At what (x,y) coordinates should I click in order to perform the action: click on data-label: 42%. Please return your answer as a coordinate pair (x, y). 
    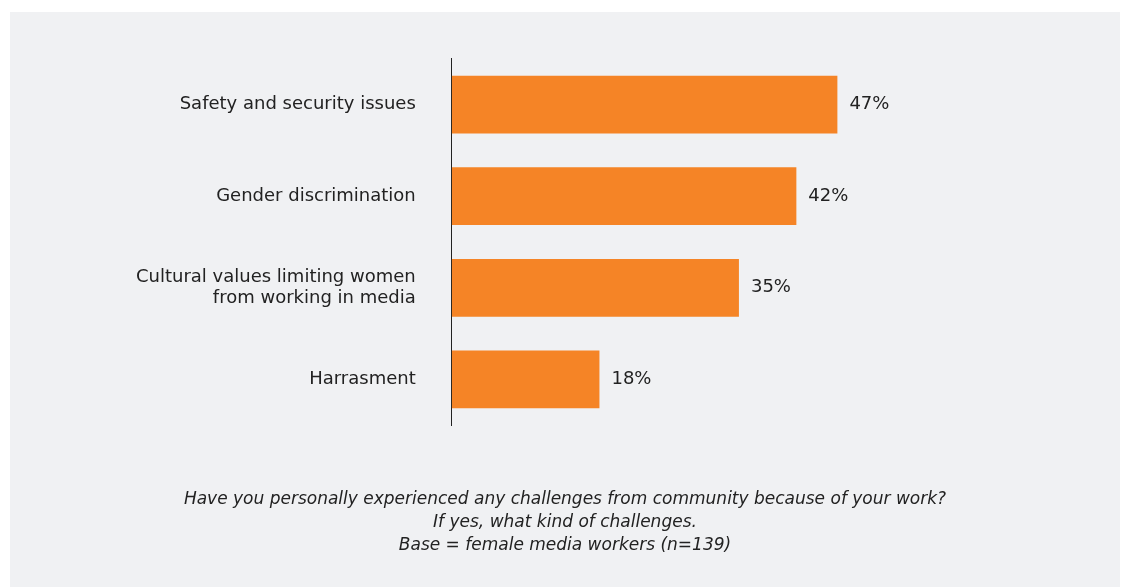
    Looking at the image, I should click on (828, 194).